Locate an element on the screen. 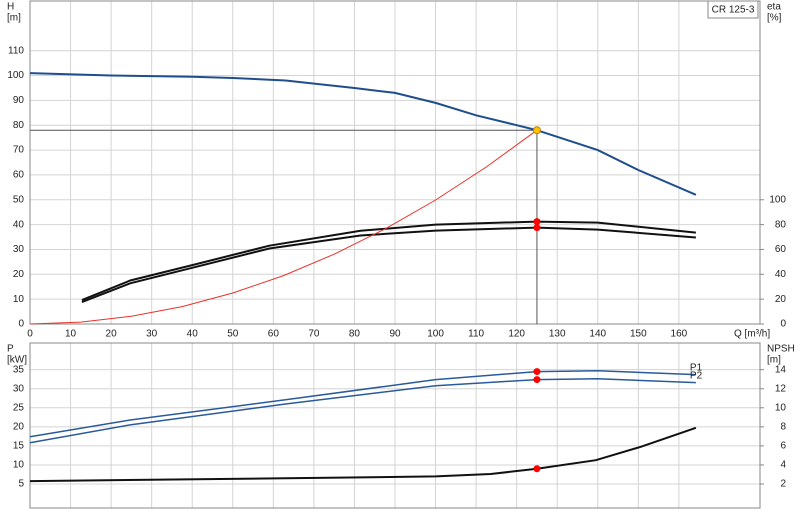 This screenshot has width=800, height=520. y2-axis-label: eta is located at coordinates (774, 7).